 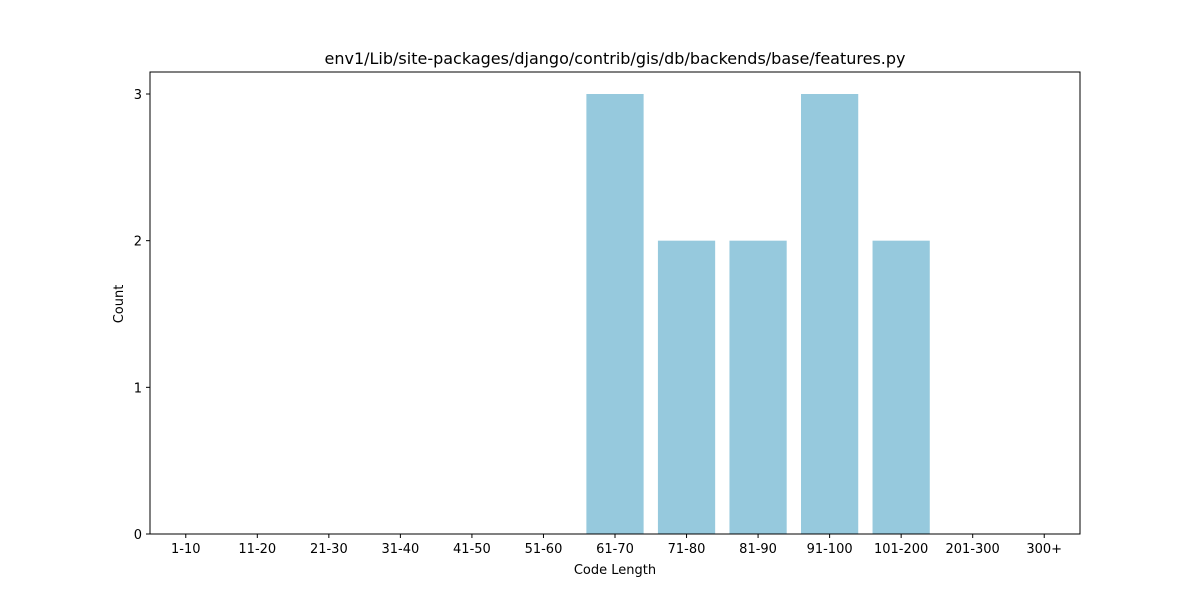 What do you see at coordinates (119, 304) in the screenshot?
I see `y-axis-label: Count` at bounding box center [119, 304].